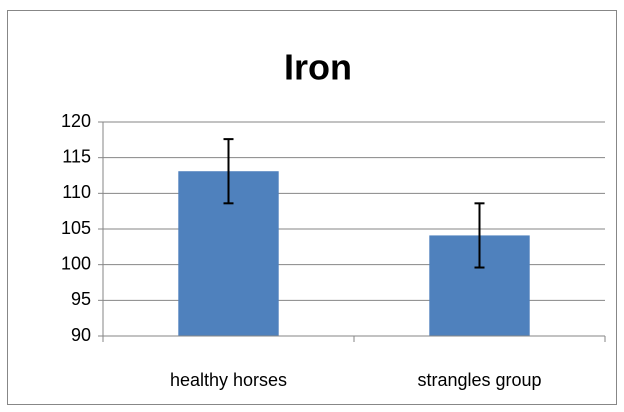  What do you see at coordinates (228, 380) in the screenshot?
I see `x-tick-label: healthy horses` at bounding box center [228, 380].